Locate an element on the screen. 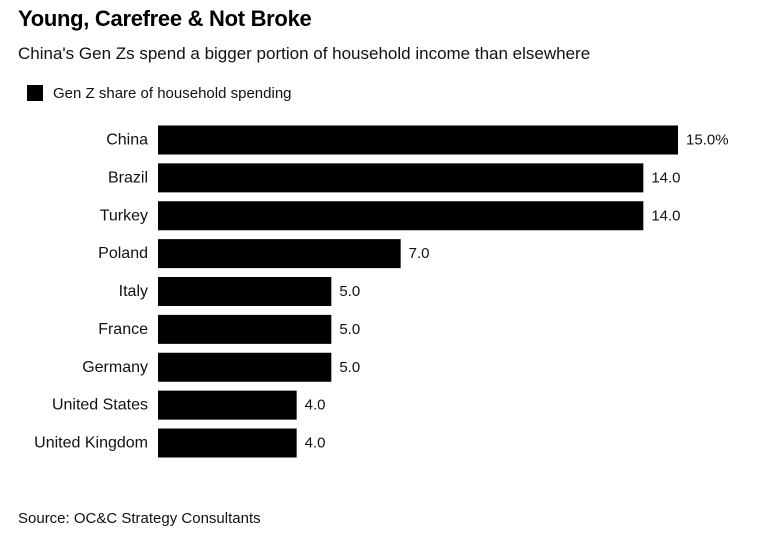  chart-title: Young, Carefree & Not Broke is located at coordinates (165, 18).